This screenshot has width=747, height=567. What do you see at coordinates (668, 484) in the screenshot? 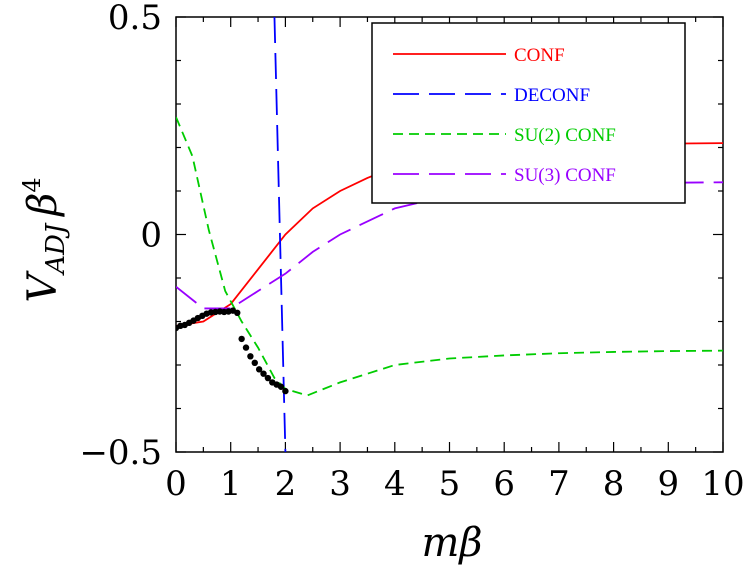
I see `x-tick-label: 9` at bounding box center [668, 484].